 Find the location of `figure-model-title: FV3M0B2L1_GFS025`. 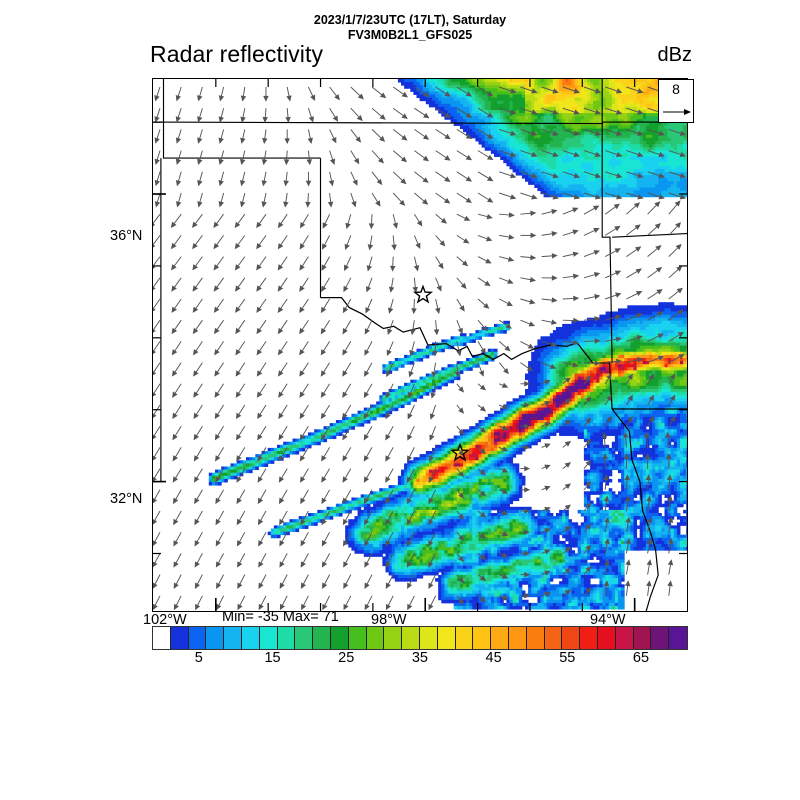

figure-model-title: FV3M0B2L1_GFS025 is located at coordinates (410, 35).